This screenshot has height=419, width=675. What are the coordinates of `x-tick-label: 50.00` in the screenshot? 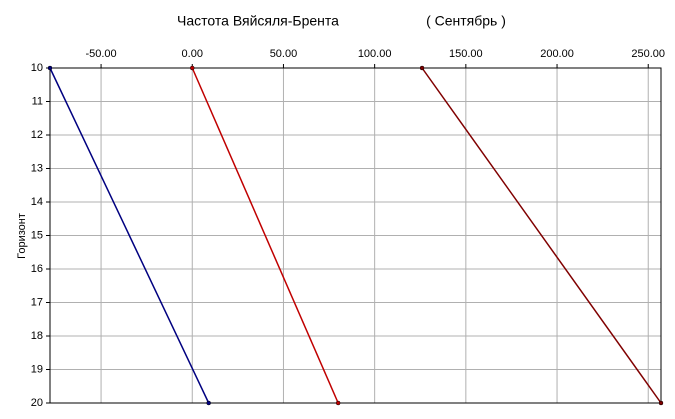 It's located at (284, 54).